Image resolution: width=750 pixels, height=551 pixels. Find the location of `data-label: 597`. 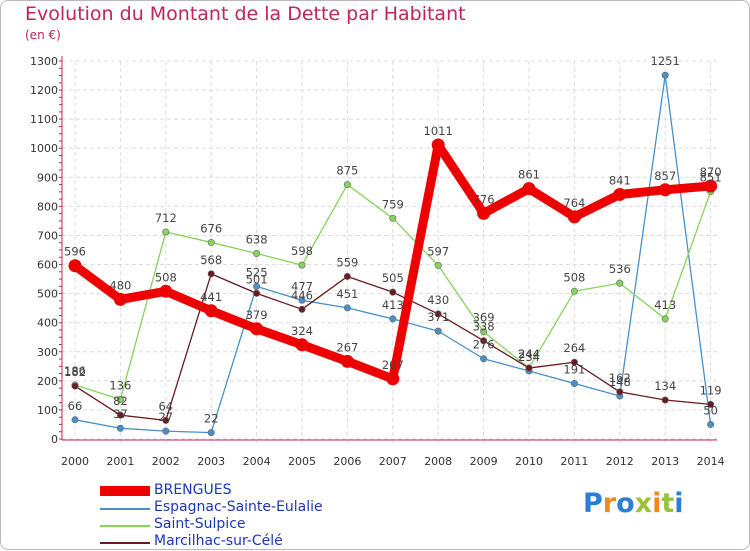

data-label: 597 is located at coordinates (438, 251).